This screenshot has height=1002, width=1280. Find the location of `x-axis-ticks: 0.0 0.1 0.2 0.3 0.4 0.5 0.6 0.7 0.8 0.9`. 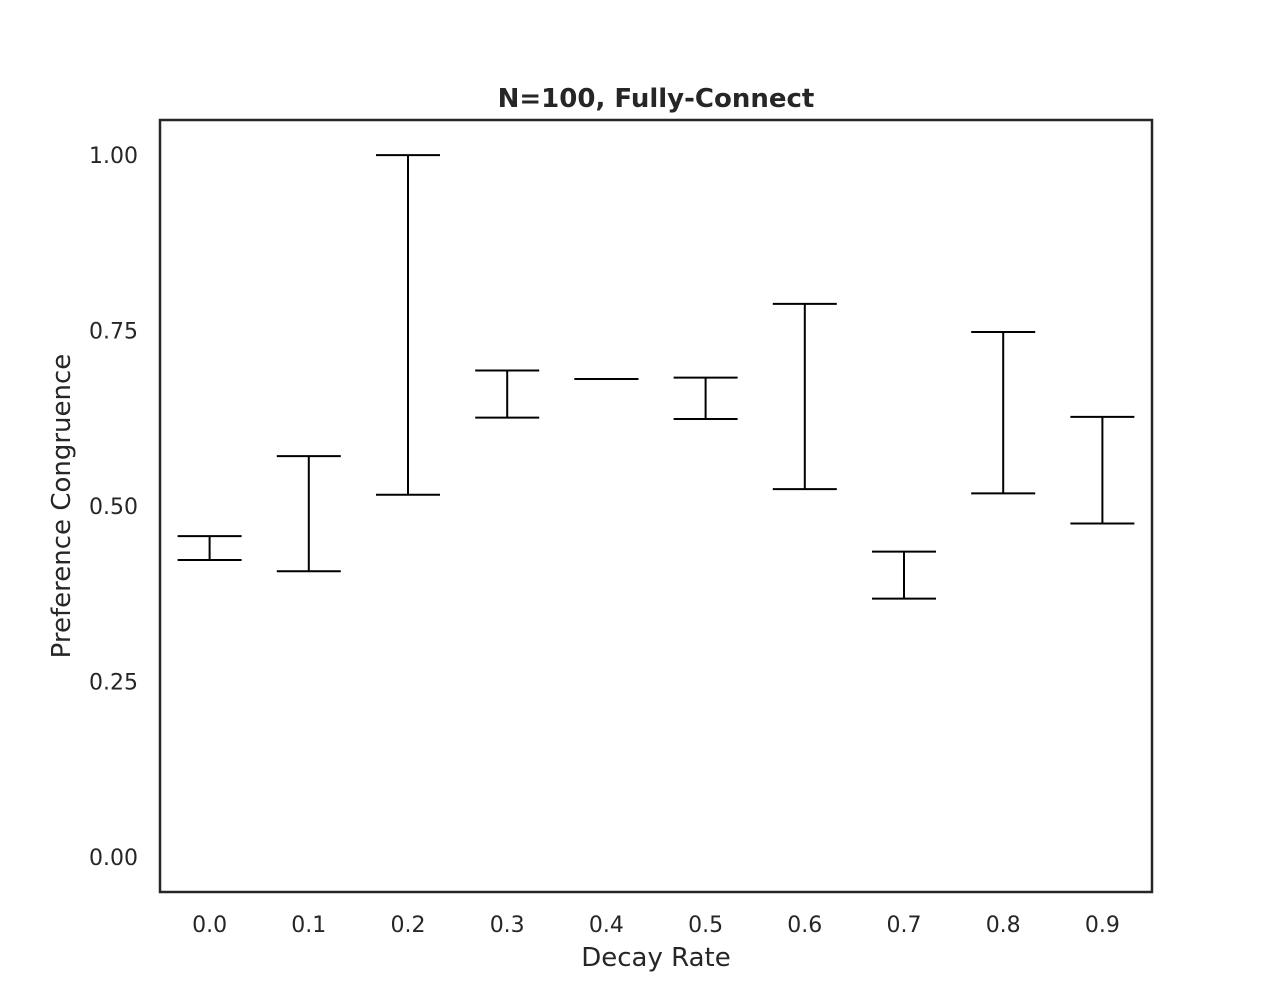

x-axis-ticks: 0.0 0.1 0.2 0.3 0.4 0.5 0.6 0.7 0.8 0.9 is located at coordinates (656, 925).